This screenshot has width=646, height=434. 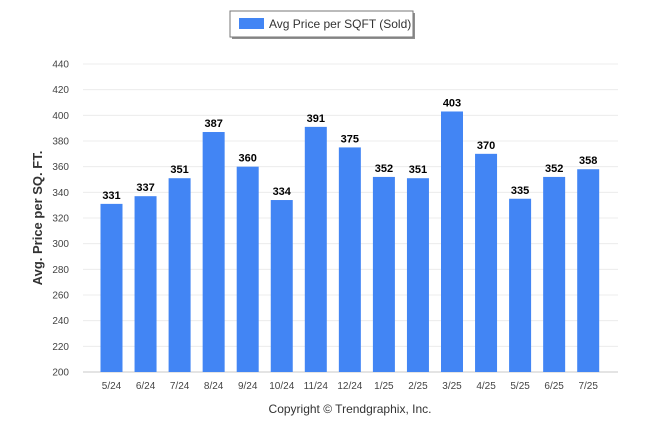 I want to click on bar-value-label: 387, so click(x=213, y=124).